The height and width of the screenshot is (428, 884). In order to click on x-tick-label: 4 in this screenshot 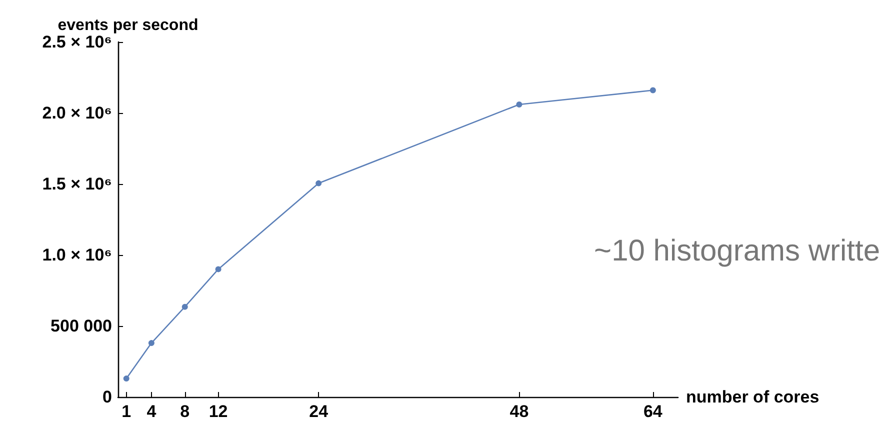, I will do `click(151, 411)`.